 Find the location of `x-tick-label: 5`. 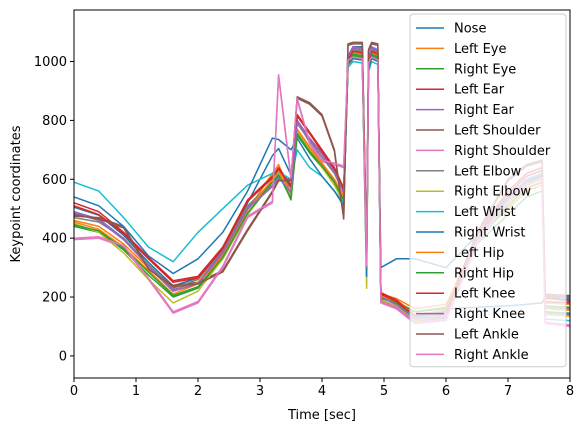

x-tick-label: 5 is located at coordinates (384, 391).